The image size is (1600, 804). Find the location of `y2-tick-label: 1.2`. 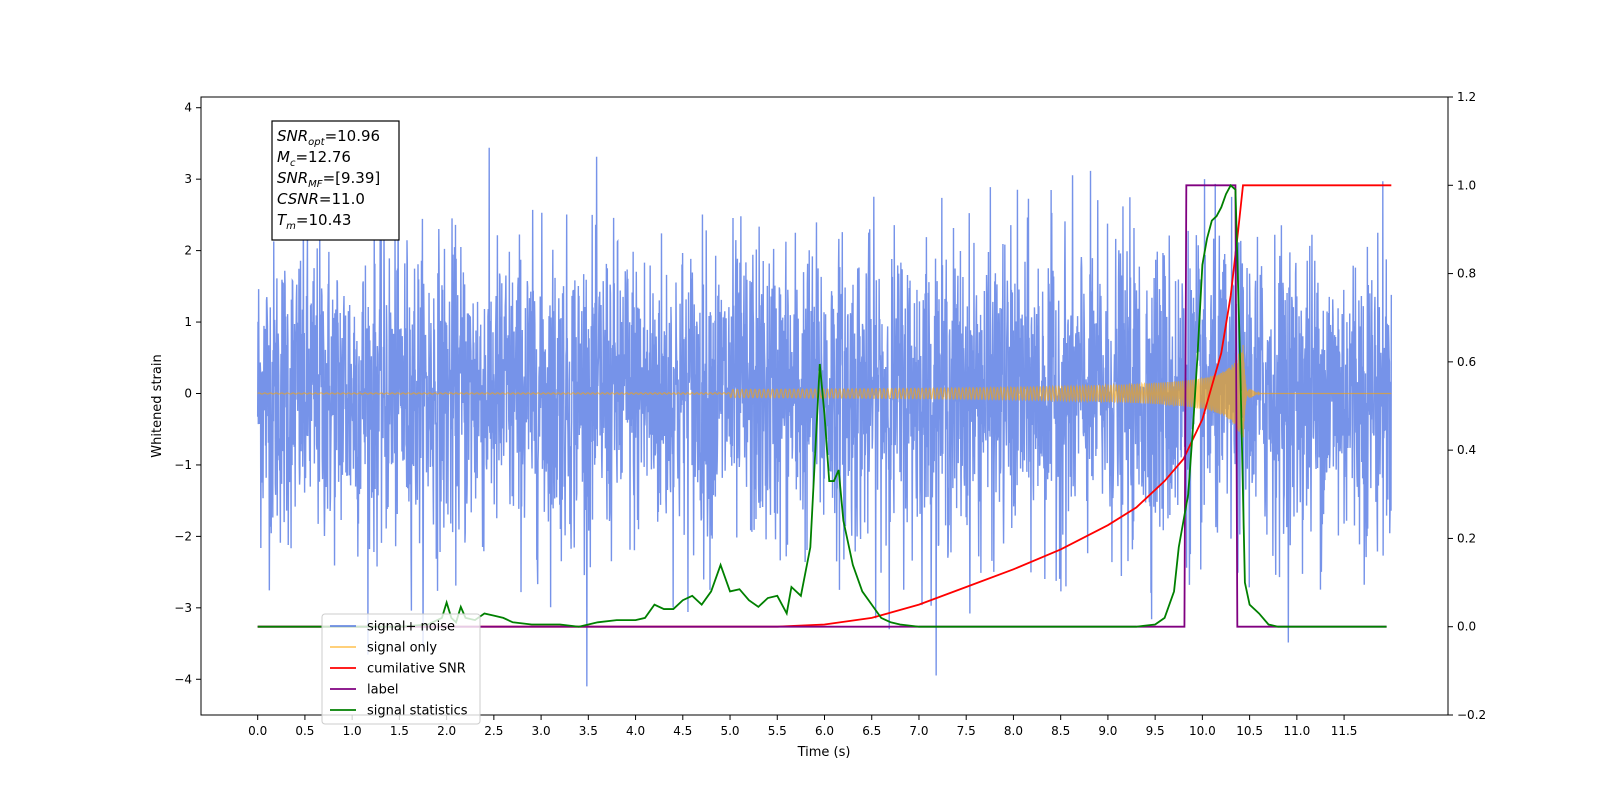

y2-tick-label: 1.2 is located at coordinates (1466, 97).